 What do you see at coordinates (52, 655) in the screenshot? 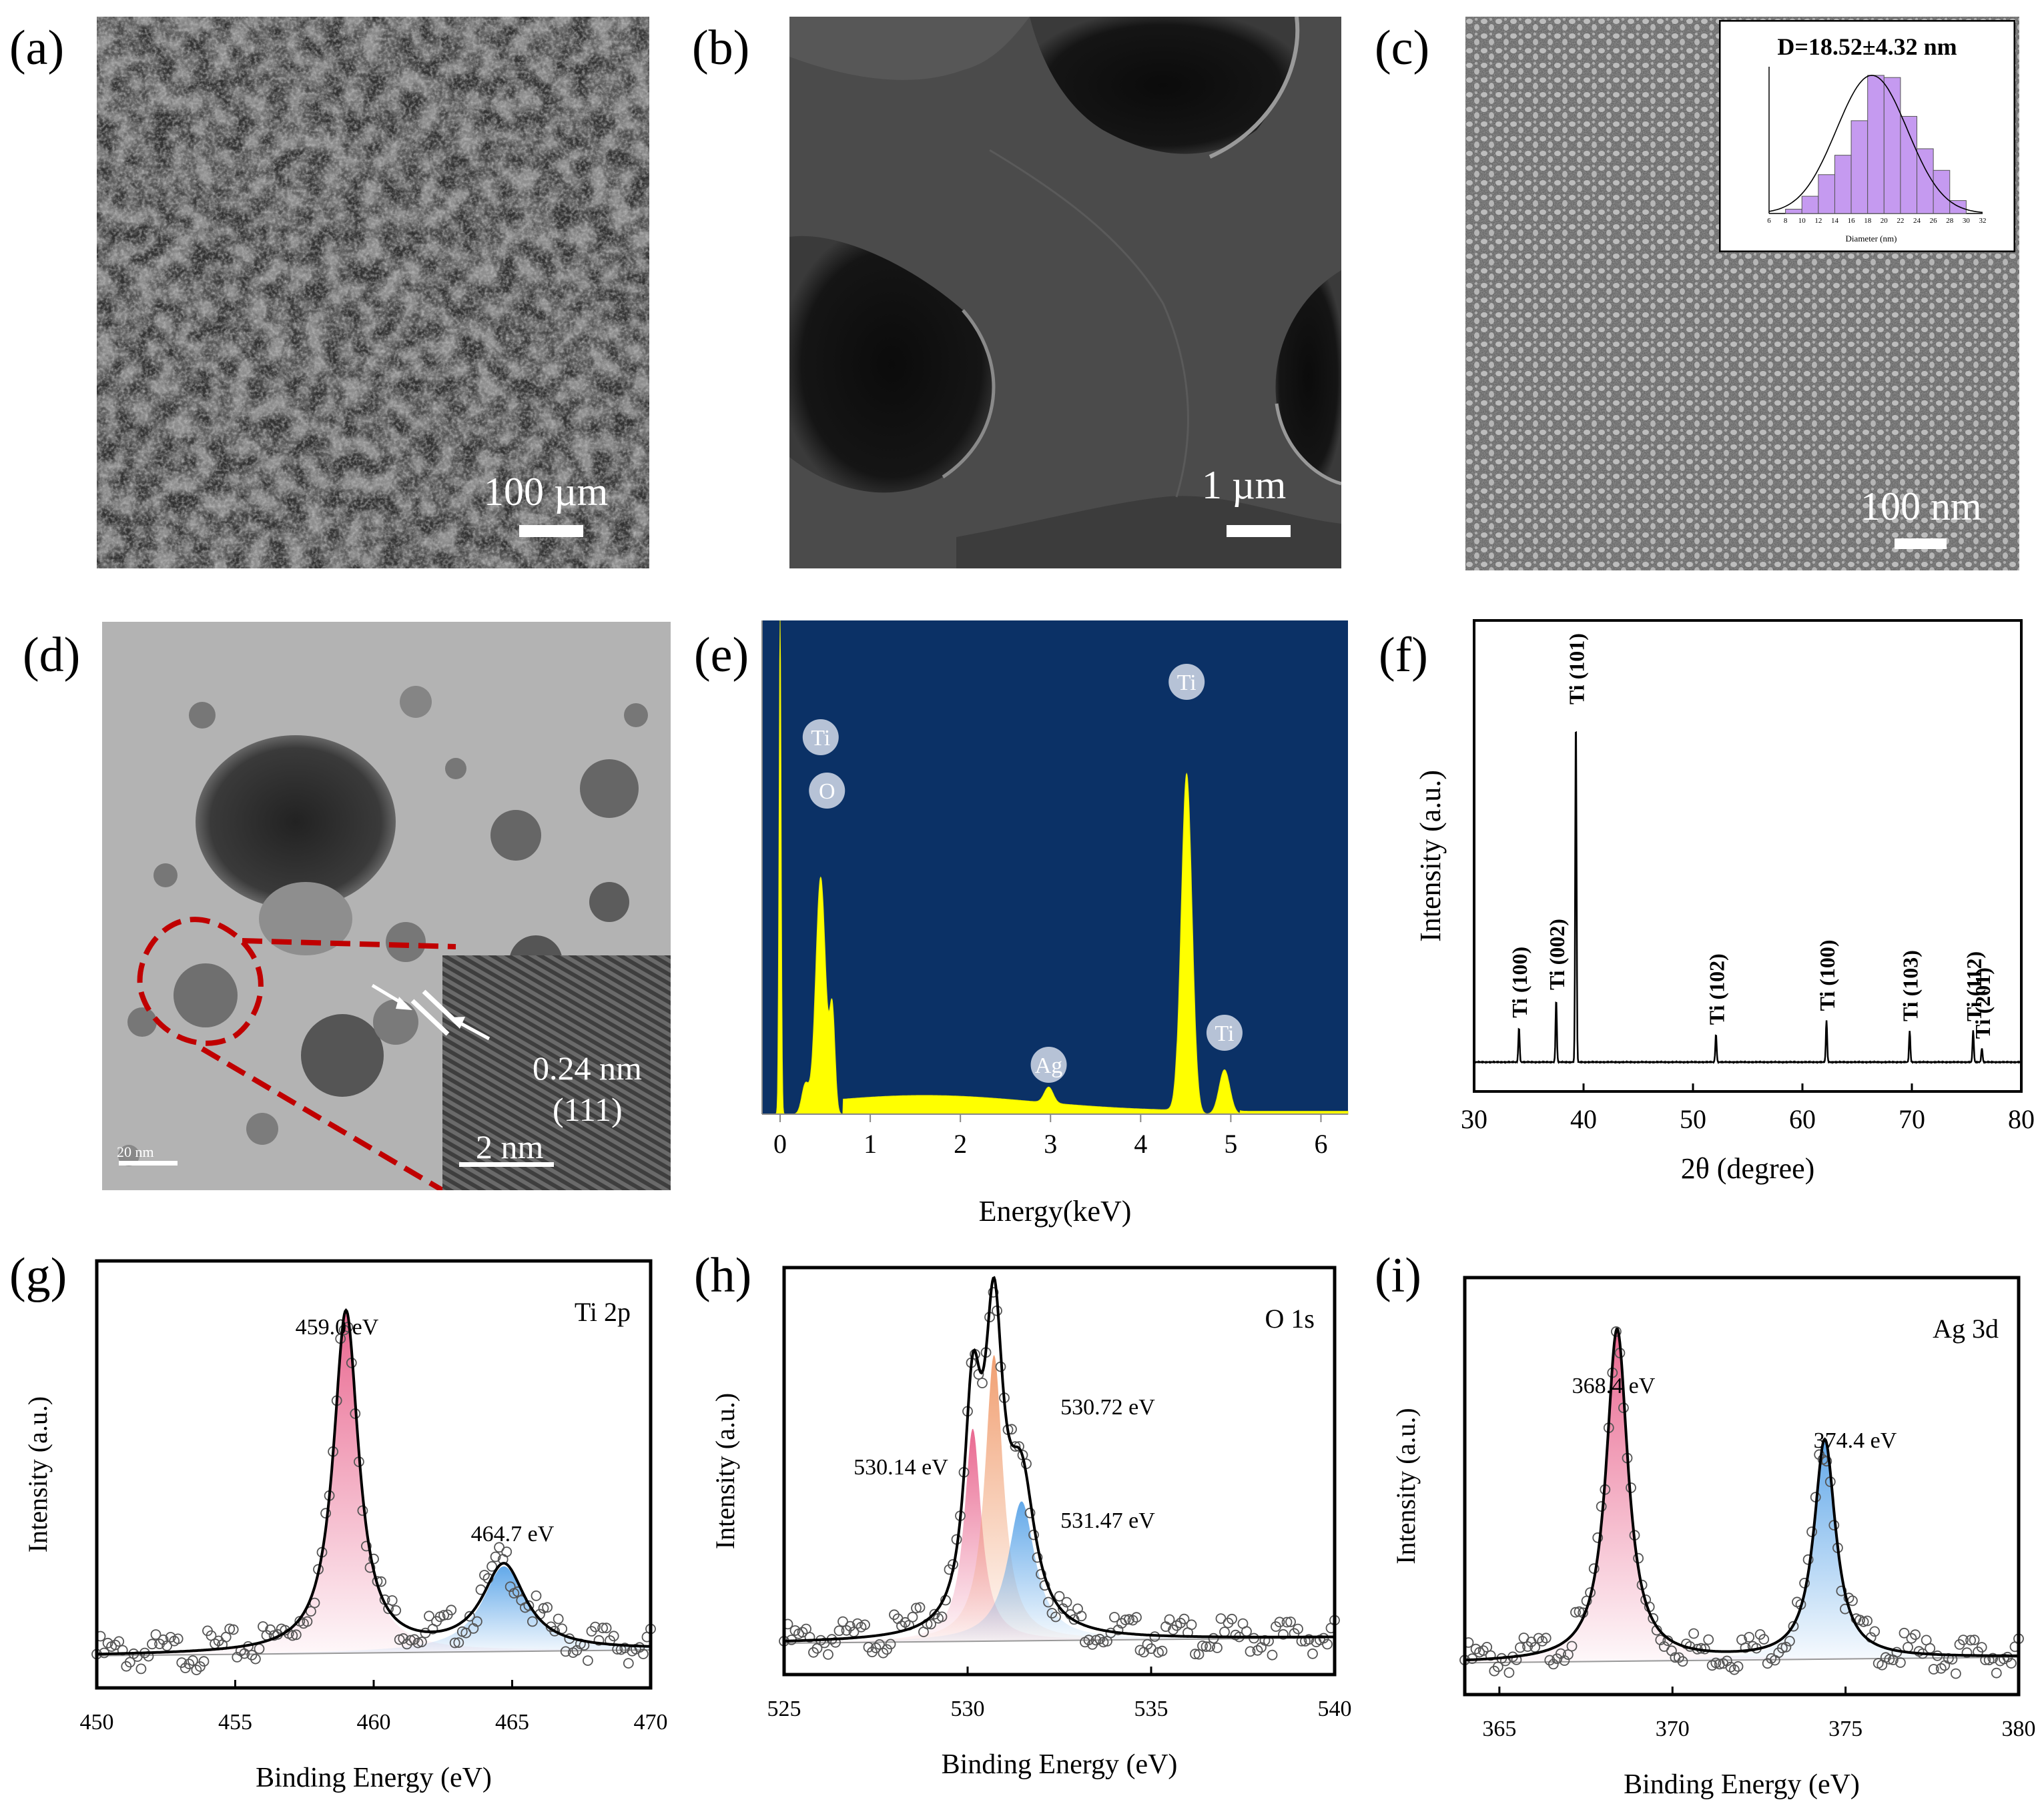
I see `panel-d-label: (d)` at bounding box center [52, 655].